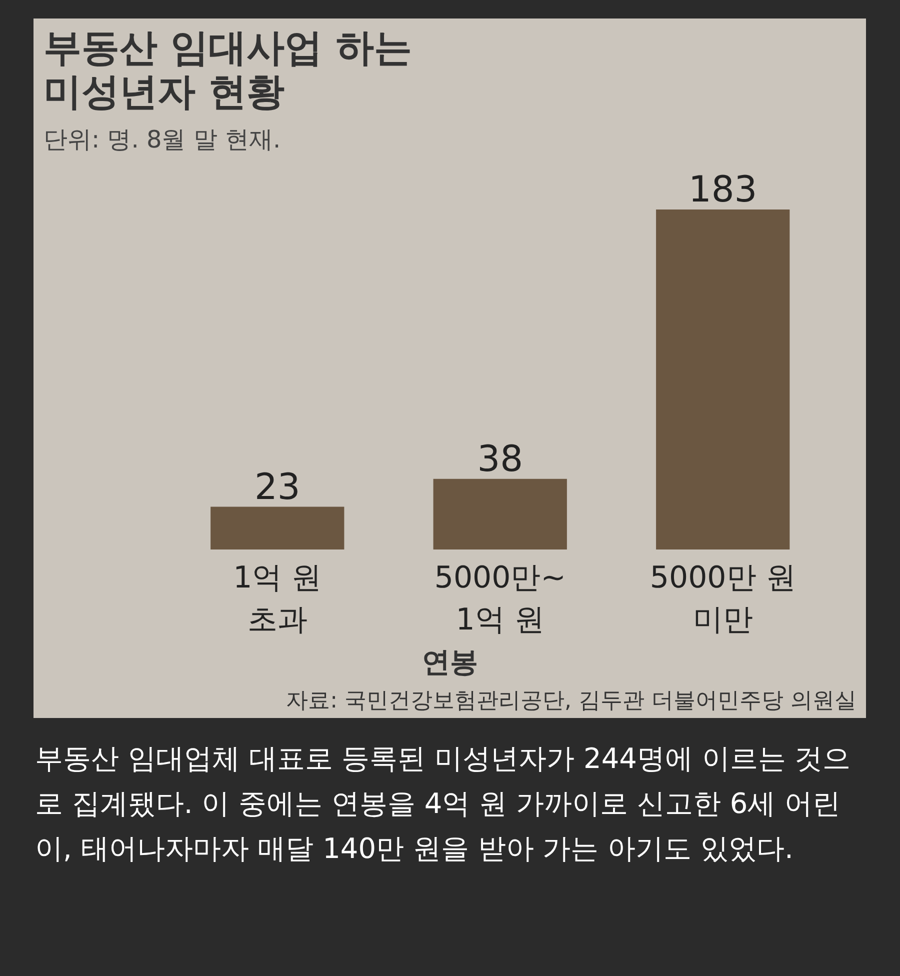 The width and height of the screenshot is (900, 976). I want to click on data-label: 183, so click(723, 190).